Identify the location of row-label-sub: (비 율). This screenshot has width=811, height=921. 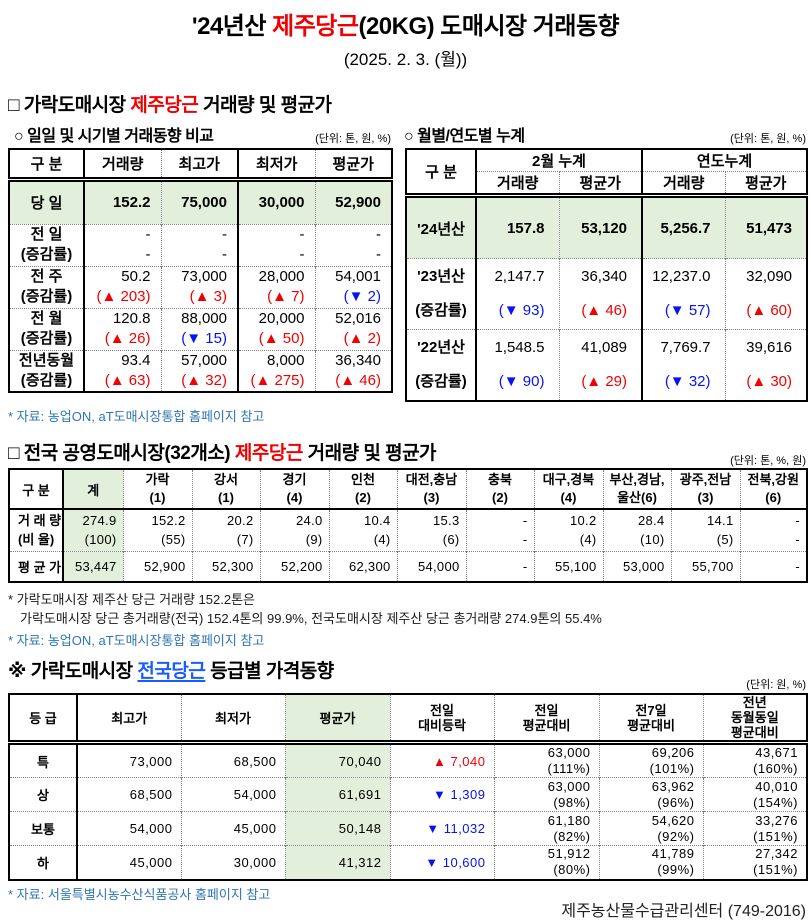
(36, 540).